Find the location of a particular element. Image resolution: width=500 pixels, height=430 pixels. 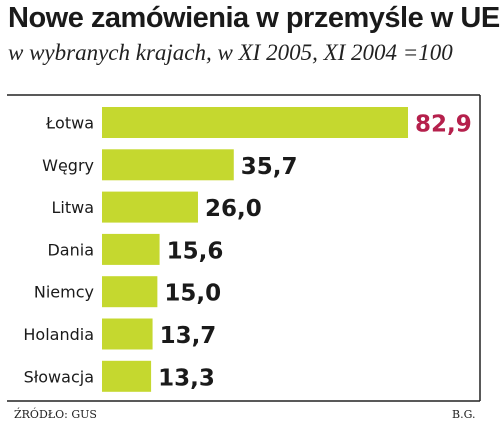

chart-title: Nowe zamówienia w przemyśle w UE is located at coordinates (254, 18).